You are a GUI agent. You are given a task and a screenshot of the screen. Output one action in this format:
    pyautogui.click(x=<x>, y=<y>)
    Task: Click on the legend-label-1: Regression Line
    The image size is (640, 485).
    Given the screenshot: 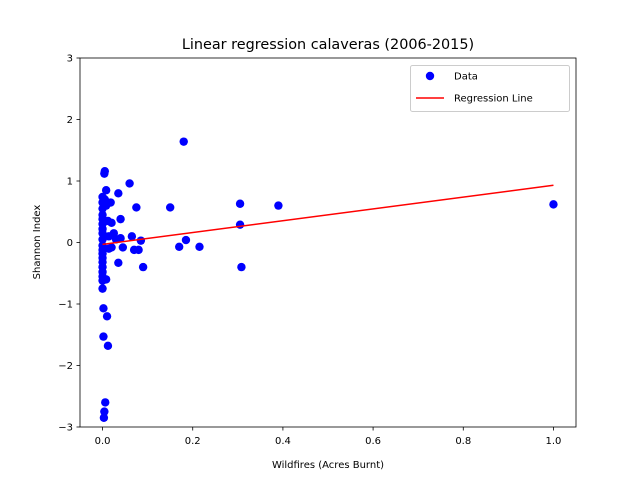 What is the action you would take?
    pyautogui.click(x=493, y=99)
    